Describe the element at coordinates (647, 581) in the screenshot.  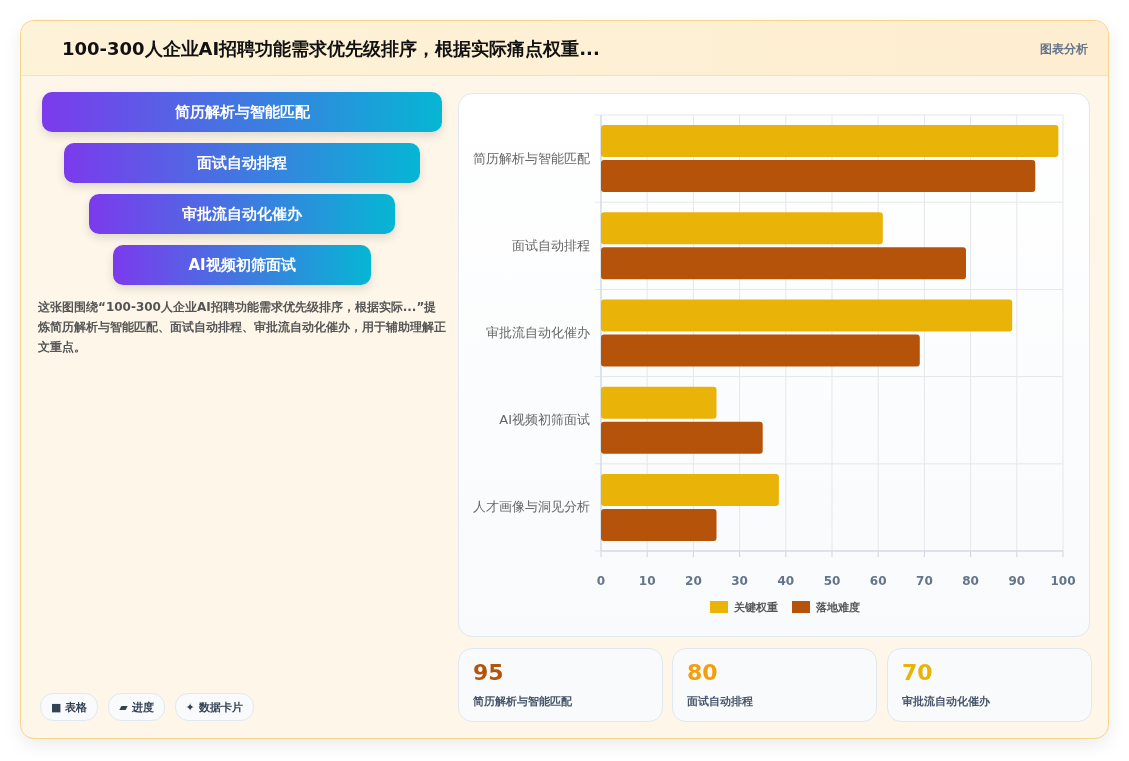
I see `x-tick-label: 10` at that location.